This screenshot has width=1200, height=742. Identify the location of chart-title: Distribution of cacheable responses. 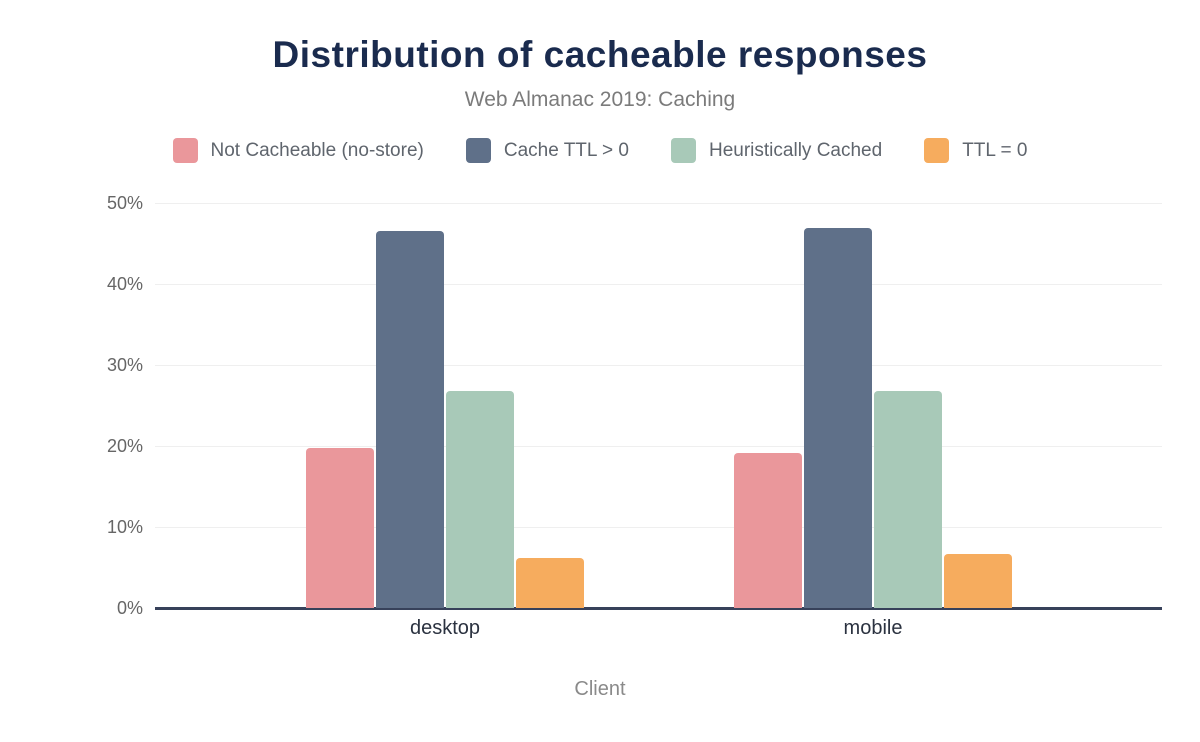
(600, 54).